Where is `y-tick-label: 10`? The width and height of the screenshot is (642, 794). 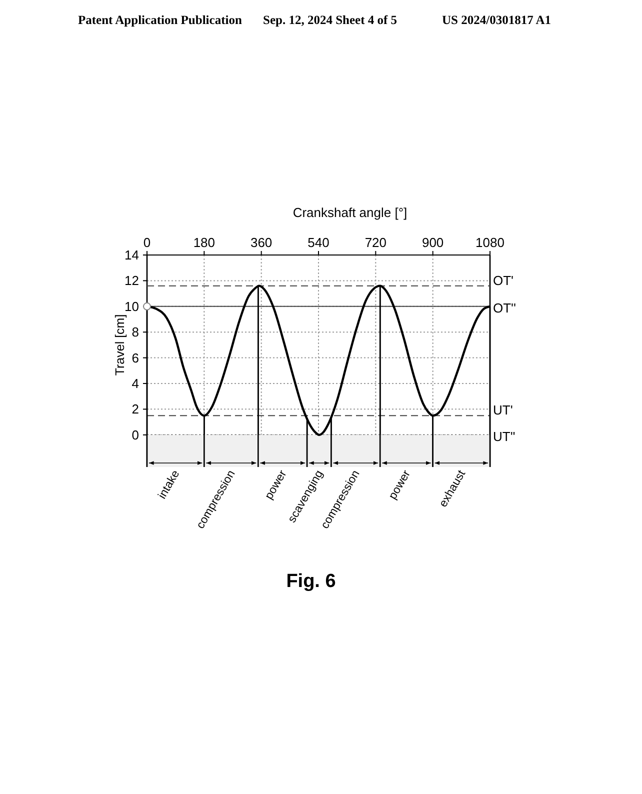
y-tick-label: 10 is located at coordinates (131, 306).